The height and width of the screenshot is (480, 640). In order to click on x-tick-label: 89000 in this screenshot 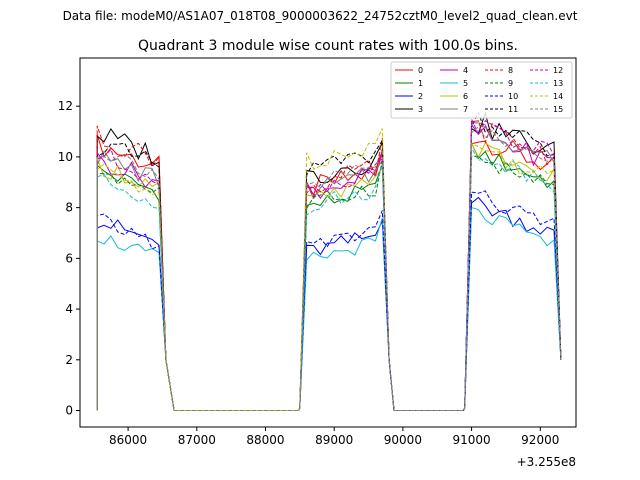, I will do `click(334, 440)`.